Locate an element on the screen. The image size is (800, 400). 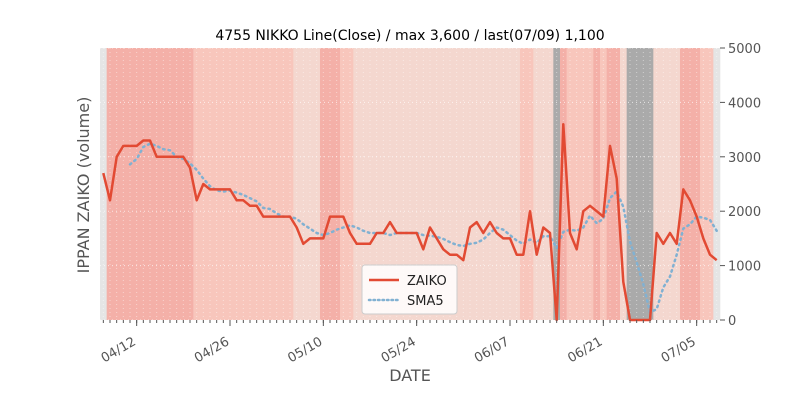
legend-zaiko-label: ZAIKO is located at coordinates (427, 281).